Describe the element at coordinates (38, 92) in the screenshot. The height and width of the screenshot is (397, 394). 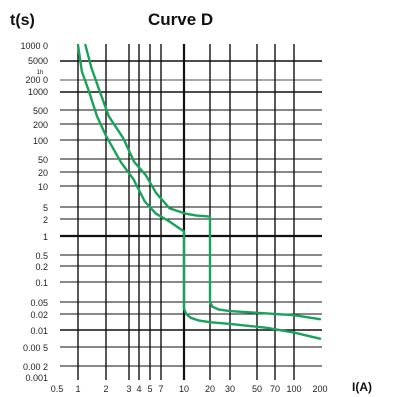
I see `y-tick-label: 1000` at that location.